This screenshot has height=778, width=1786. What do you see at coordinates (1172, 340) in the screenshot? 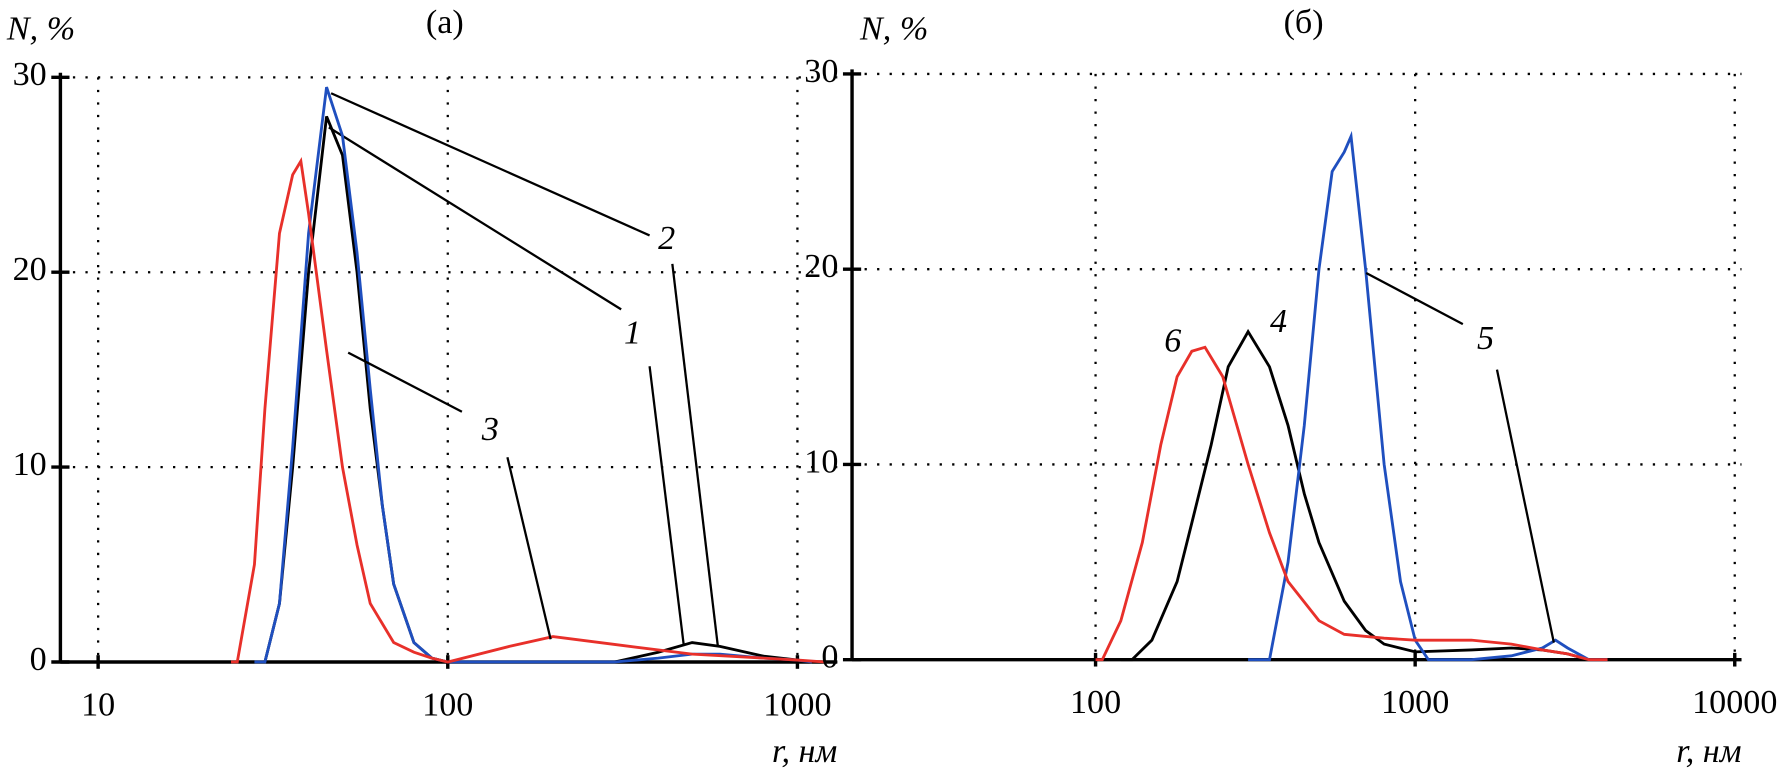
I see `series-label: 6` at bounding box center [1172, 340].